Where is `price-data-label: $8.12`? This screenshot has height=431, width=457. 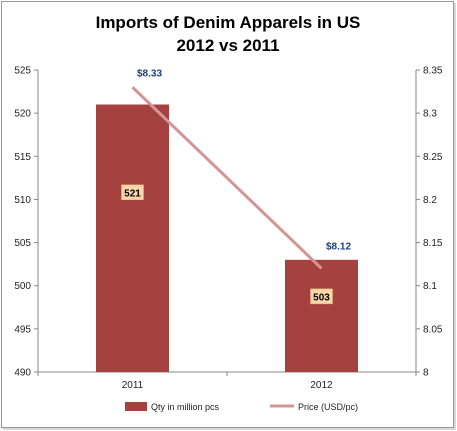
price-data-label: $8.12 is located at coordinates (338, 246).